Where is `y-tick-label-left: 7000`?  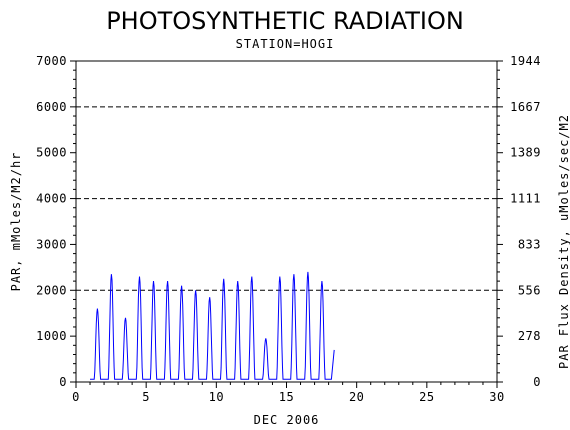
y-tick-label-left: 7000 is located at coordinates (51, 61).